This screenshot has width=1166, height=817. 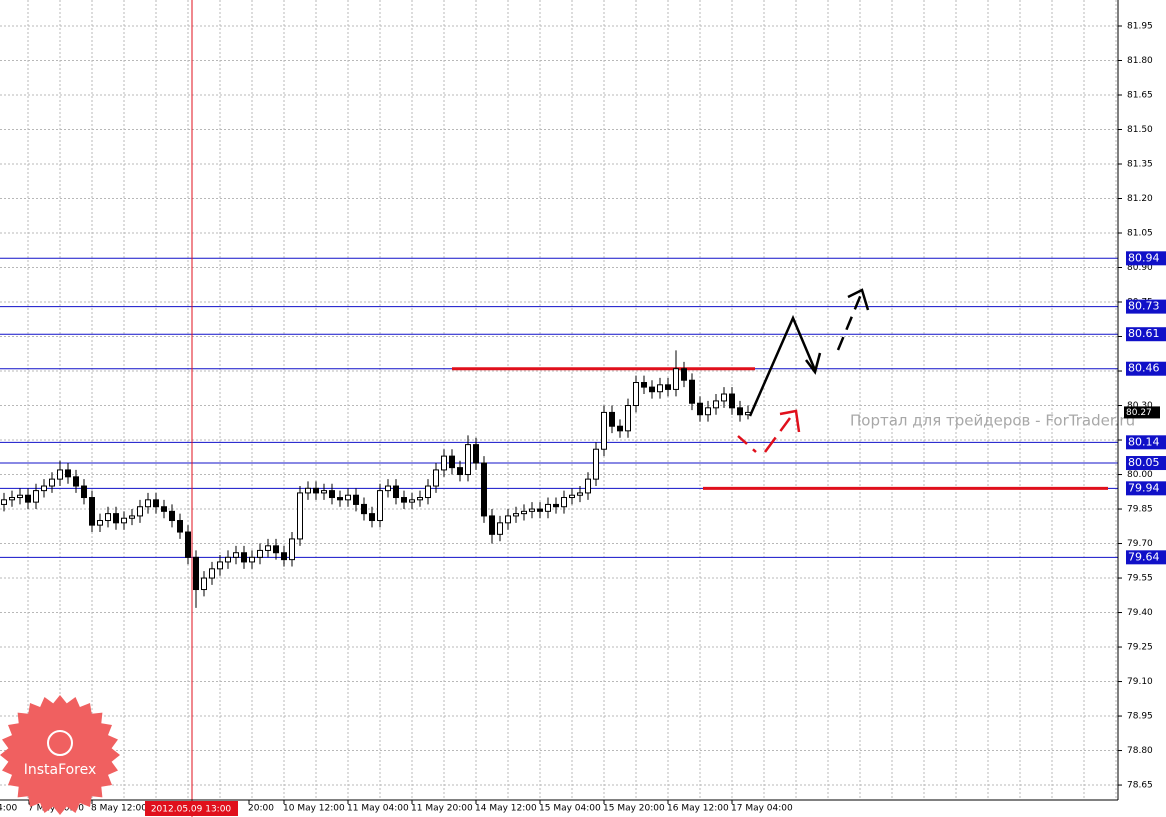 What do you see at coordinates (1140, 717) in the screenshot?
I see `y-tick-label: 78.95` at bounding box center [1140, 717].